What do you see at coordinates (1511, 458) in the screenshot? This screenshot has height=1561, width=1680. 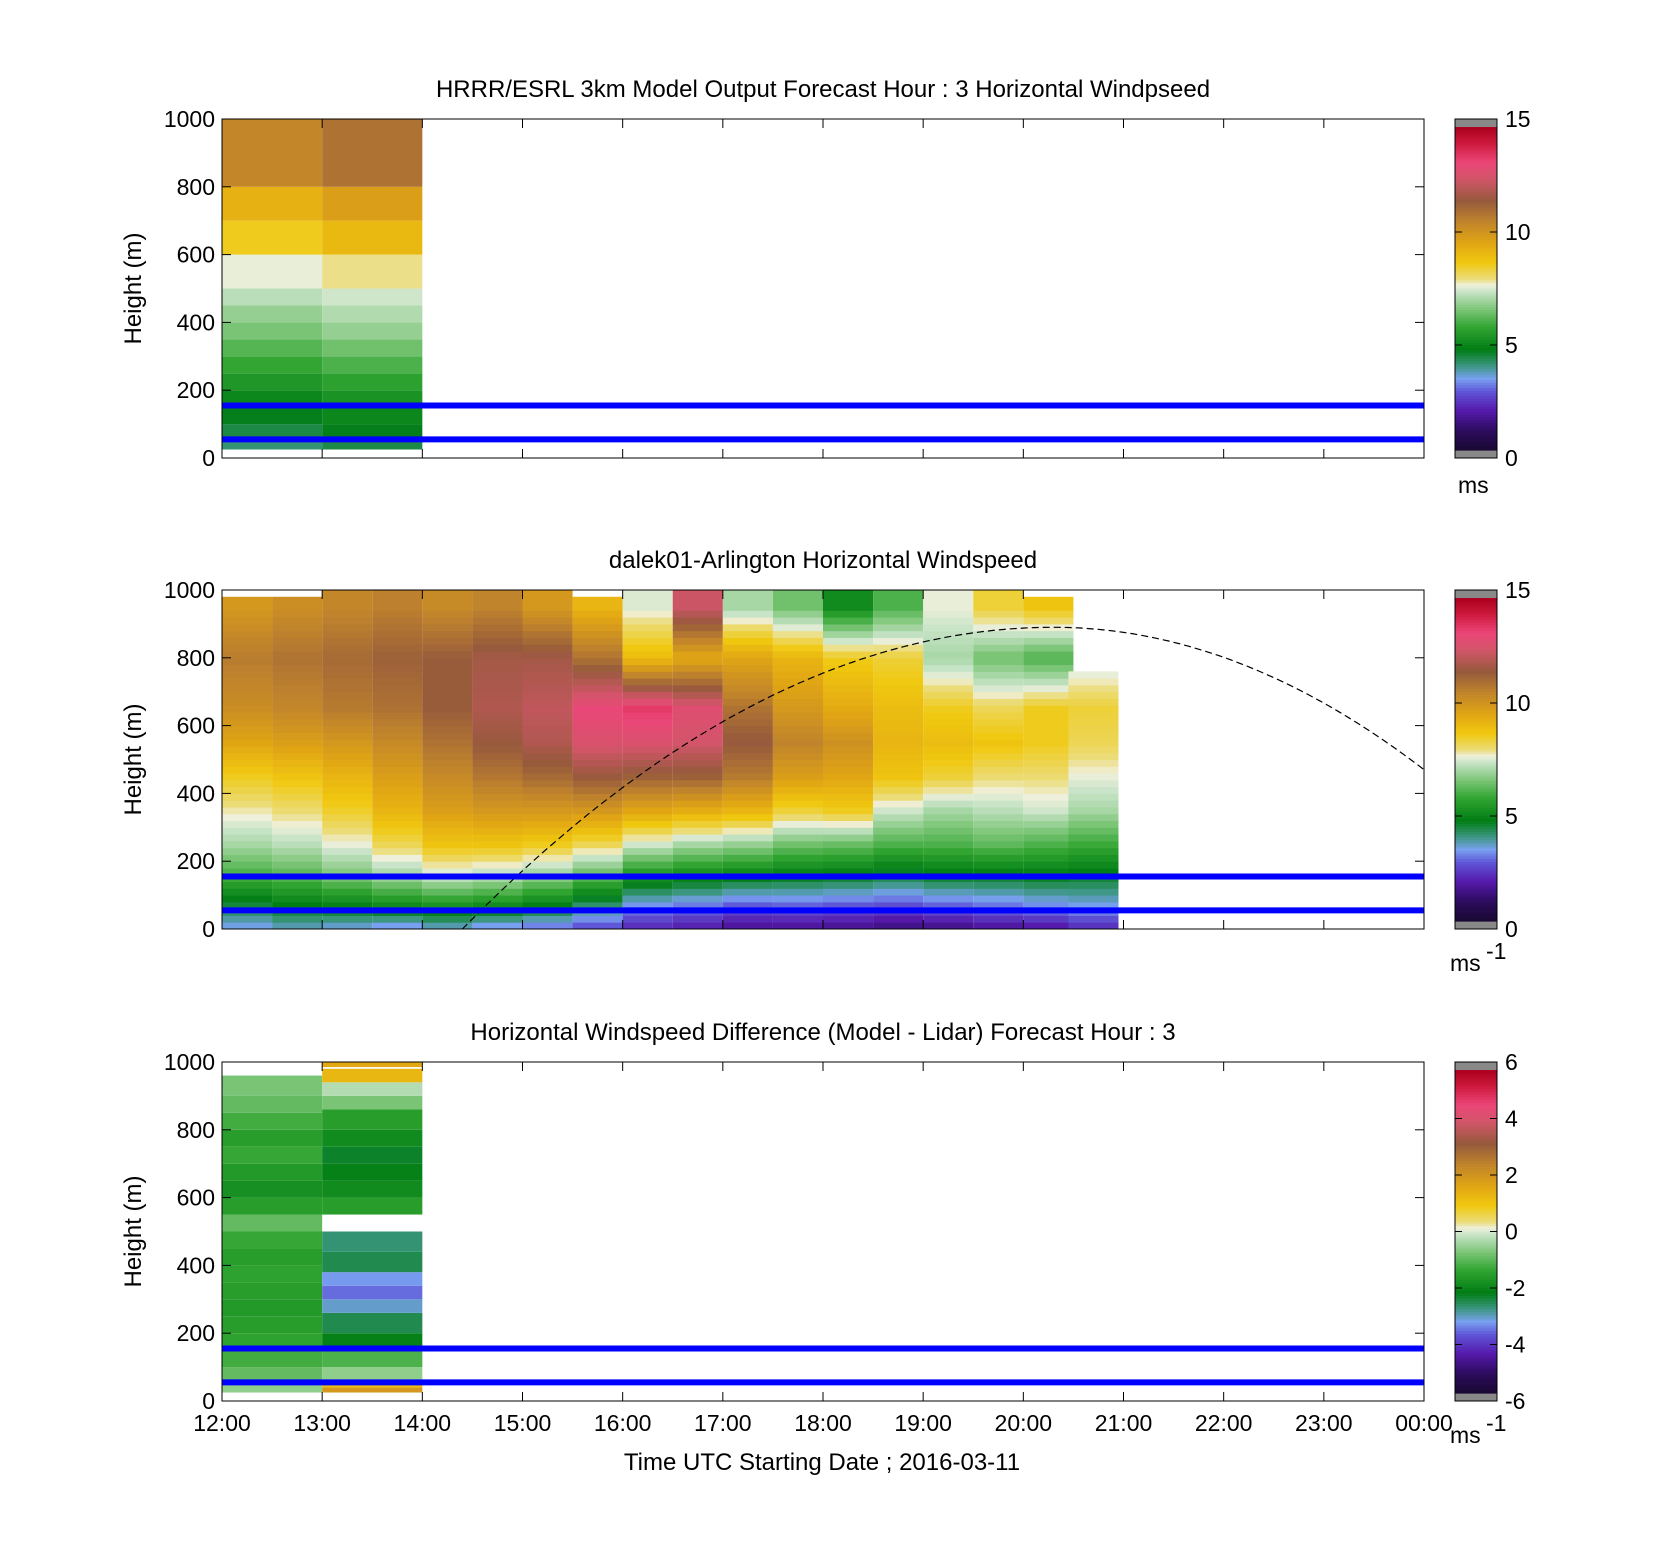 I see `colorbar-tick-label: 0` at bounding box center [1511, 458].